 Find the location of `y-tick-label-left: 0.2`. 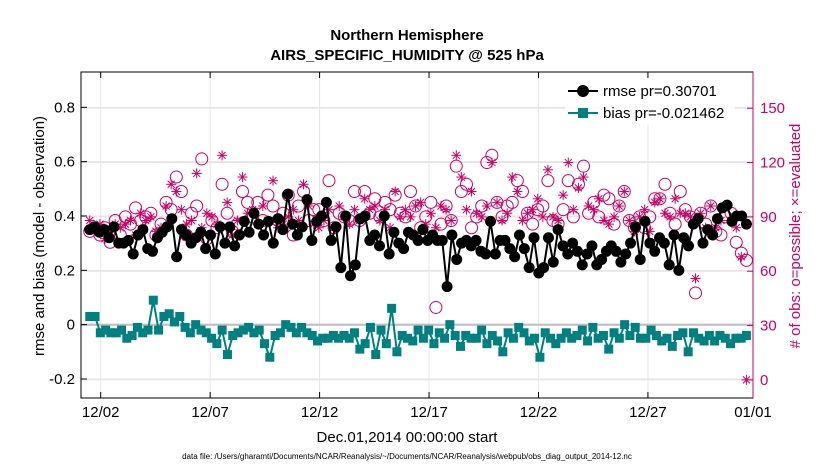

y-tick-label-left: 0.2 is located at coordinates (64, 270).